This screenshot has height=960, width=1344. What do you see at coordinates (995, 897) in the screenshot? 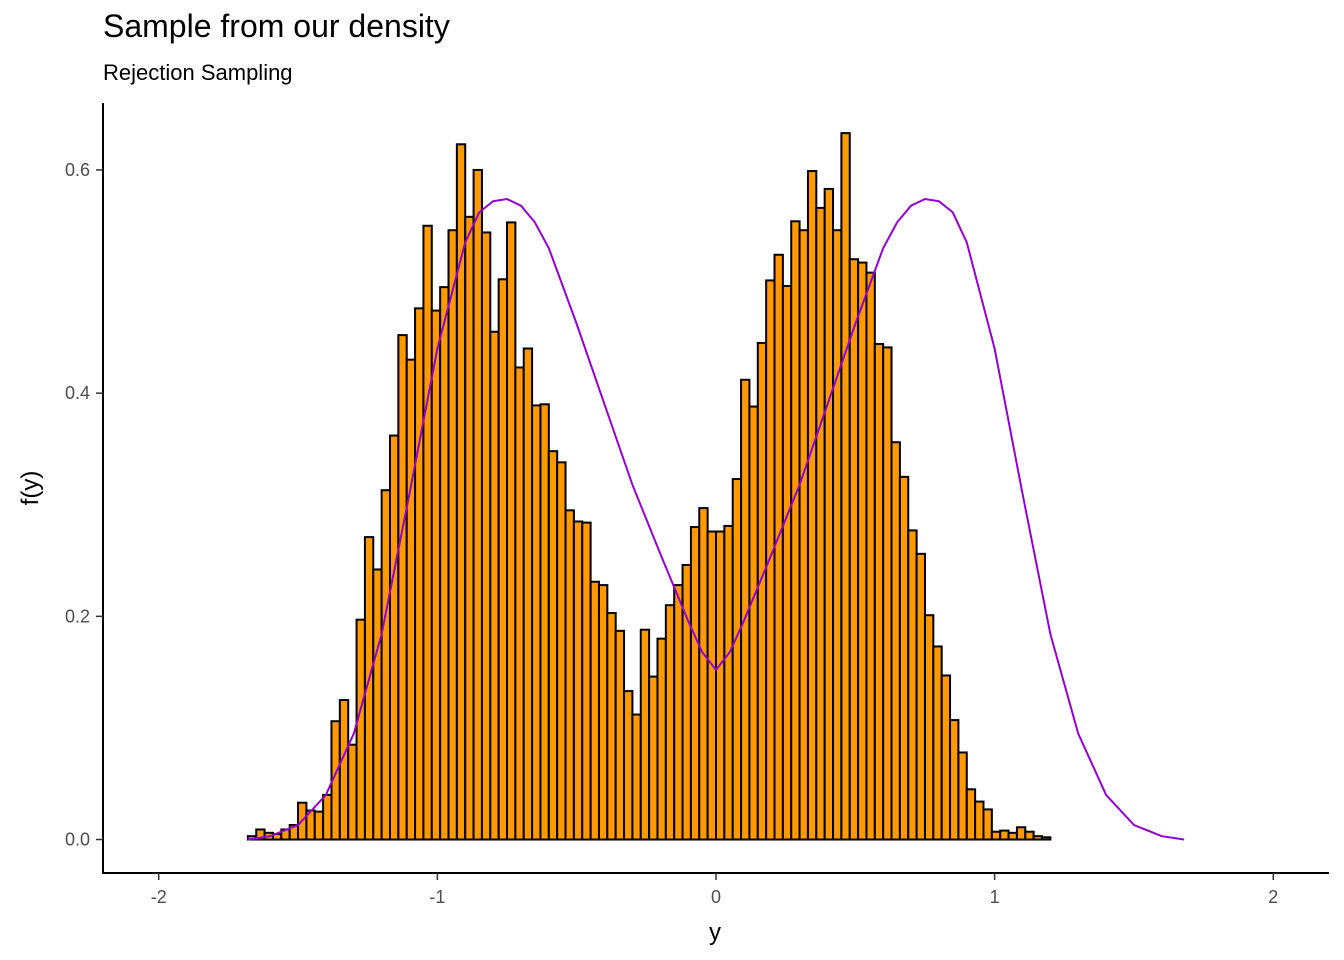
I see `x-tick-label: 1` at bounding box center [995, 897].